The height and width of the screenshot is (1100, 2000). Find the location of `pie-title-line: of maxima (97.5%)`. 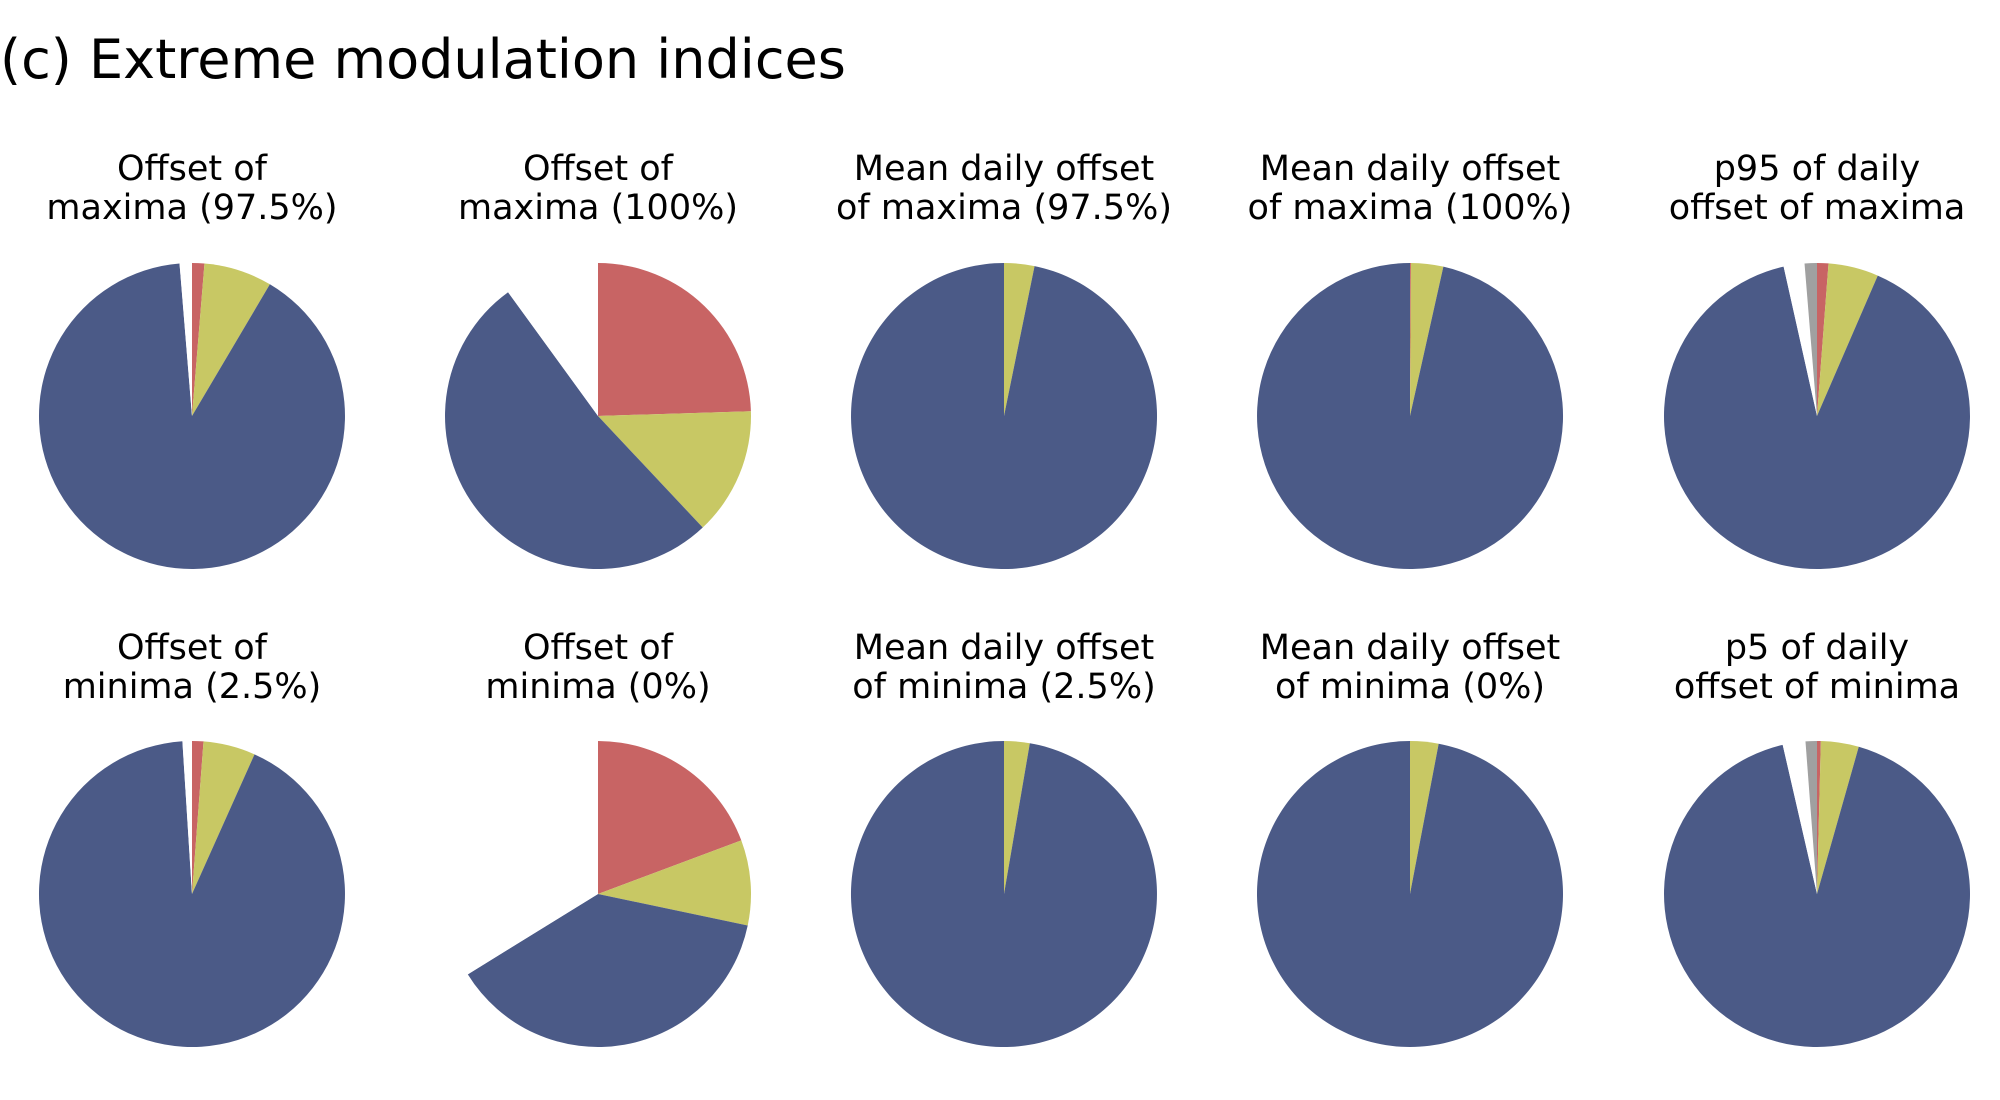

pie-title-line: of maxima (97.5%) is located at coordinates (1004, 208).